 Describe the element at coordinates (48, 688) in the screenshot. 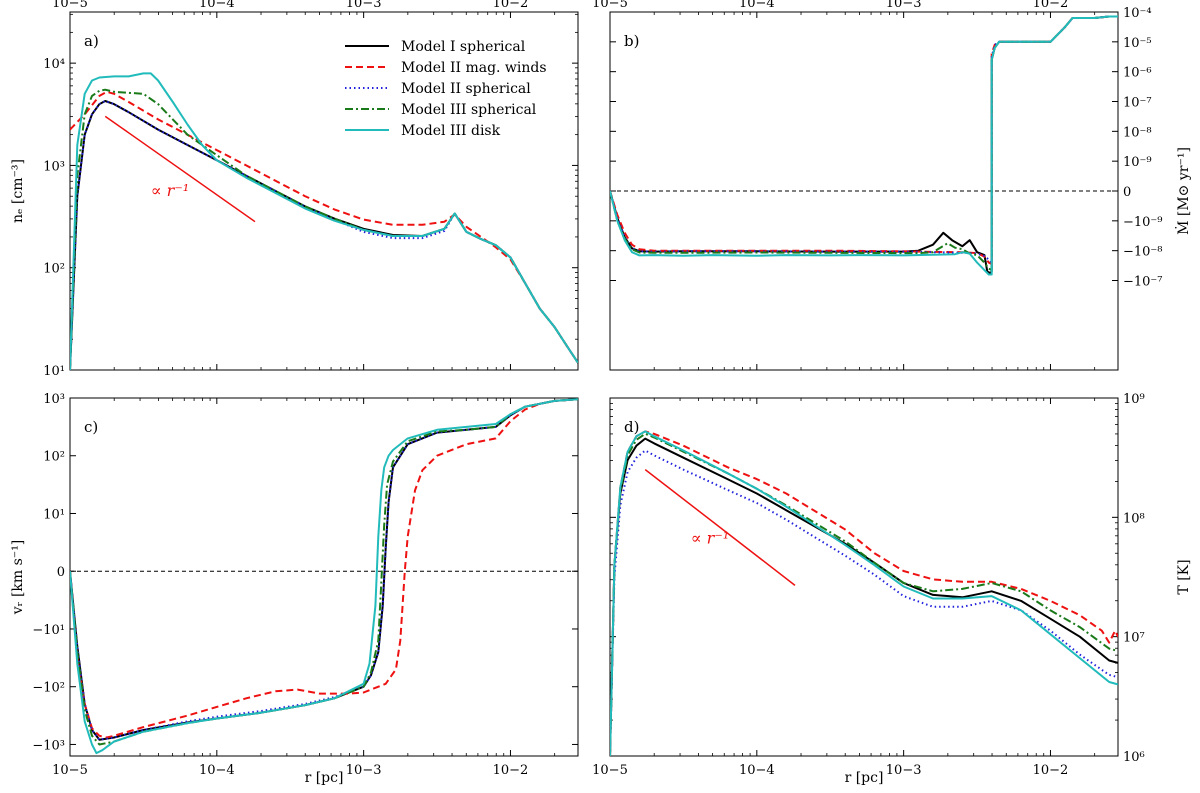

I see `y-tick-label-left: −10²` at that location.